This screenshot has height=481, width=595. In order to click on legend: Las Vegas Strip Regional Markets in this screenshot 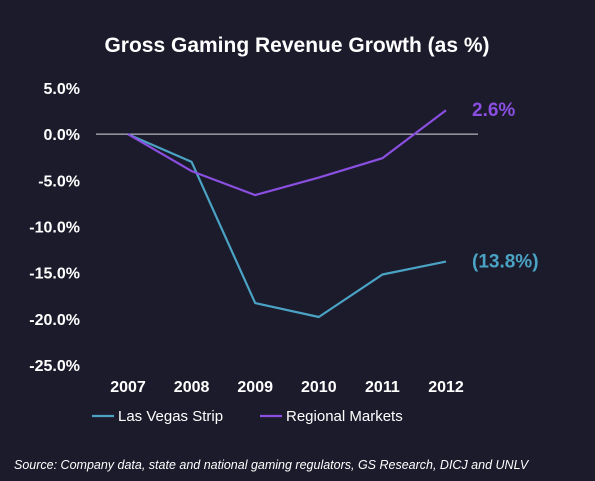, I will do `click(247, 416)`.